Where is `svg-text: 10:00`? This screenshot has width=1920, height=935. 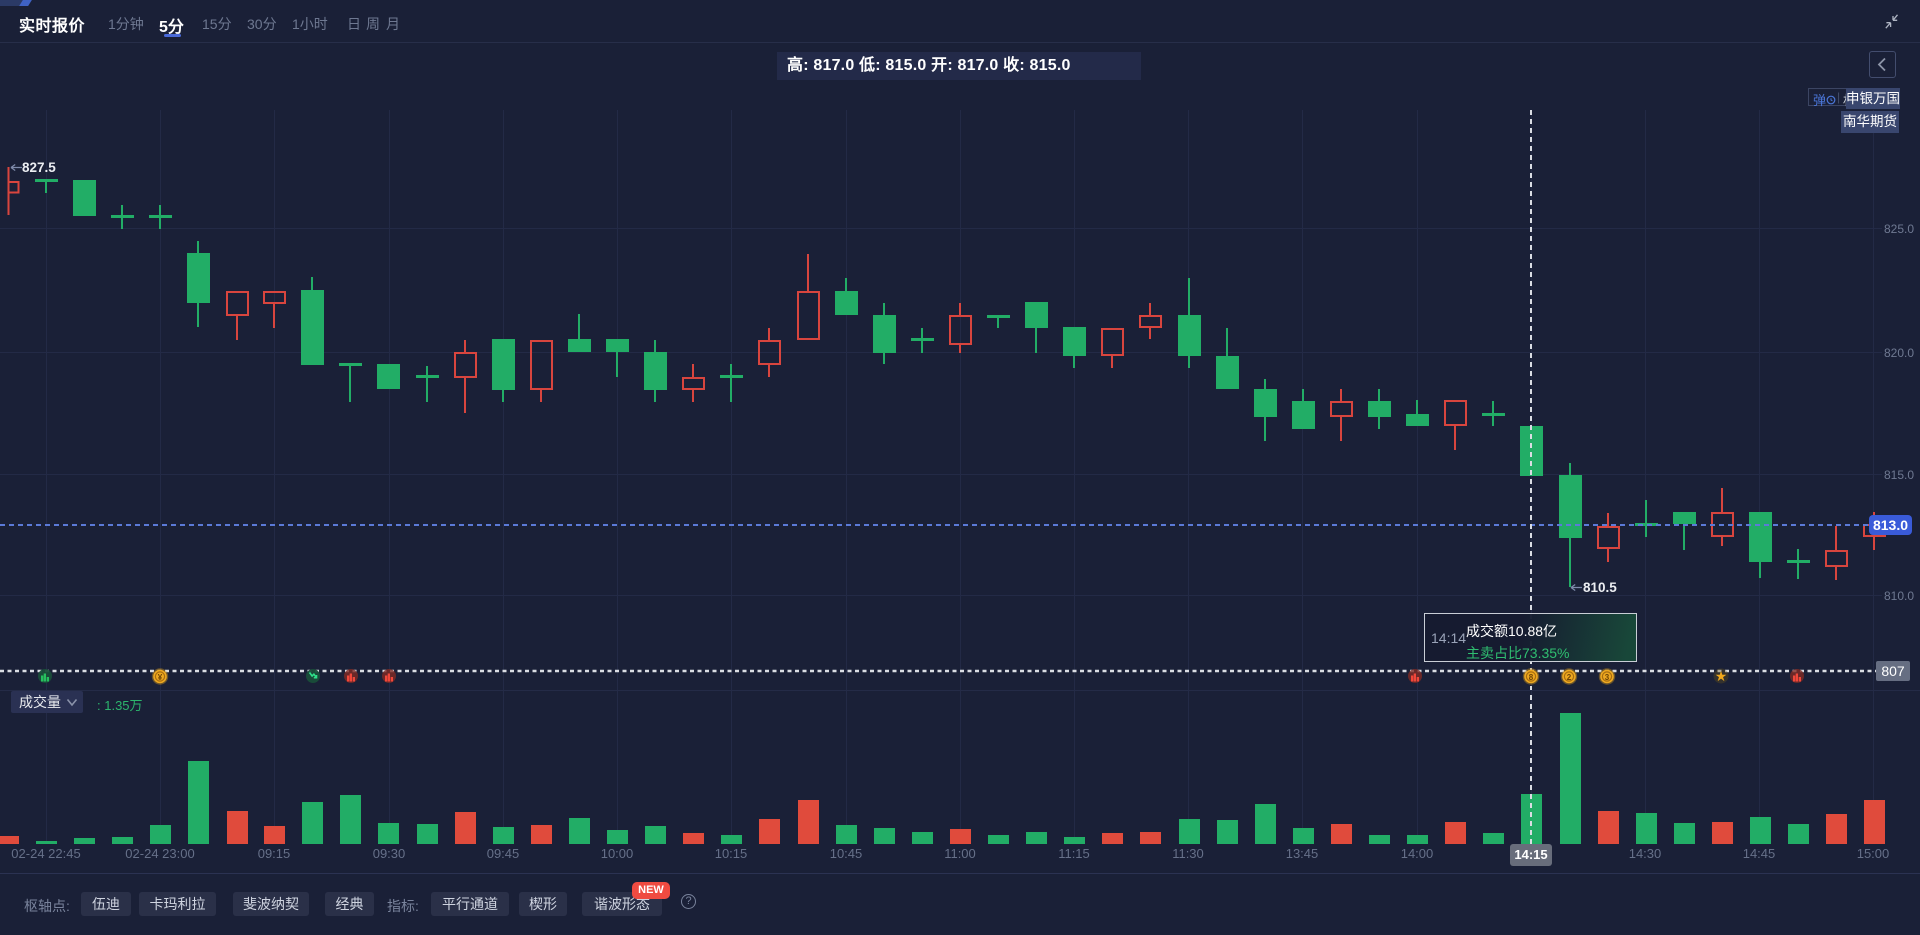
svg-text: 10:00 is located at coordinates (617, 853).